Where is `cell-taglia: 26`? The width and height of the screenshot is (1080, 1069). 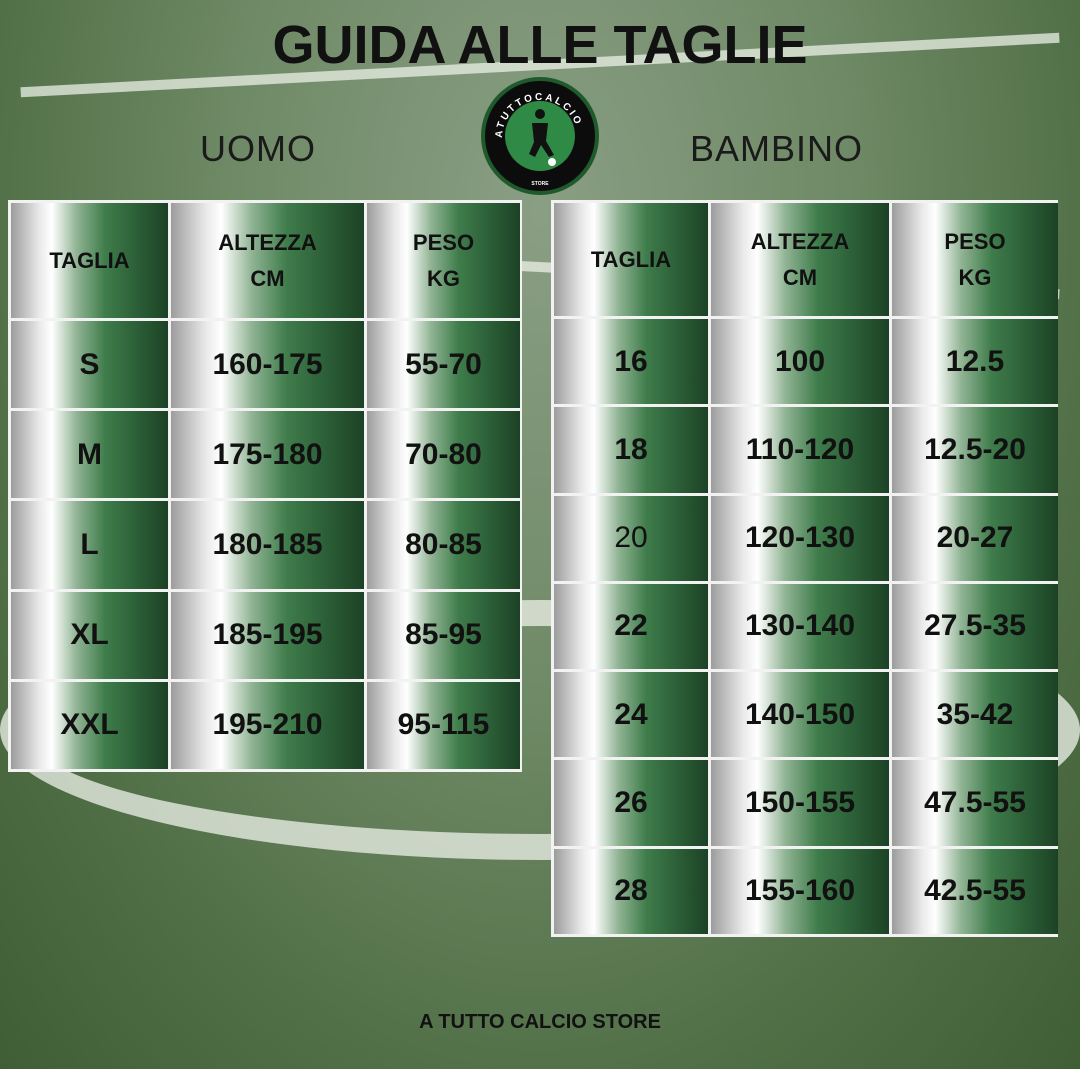
cell-taglia: 26 is located at coordinates (631, 803).